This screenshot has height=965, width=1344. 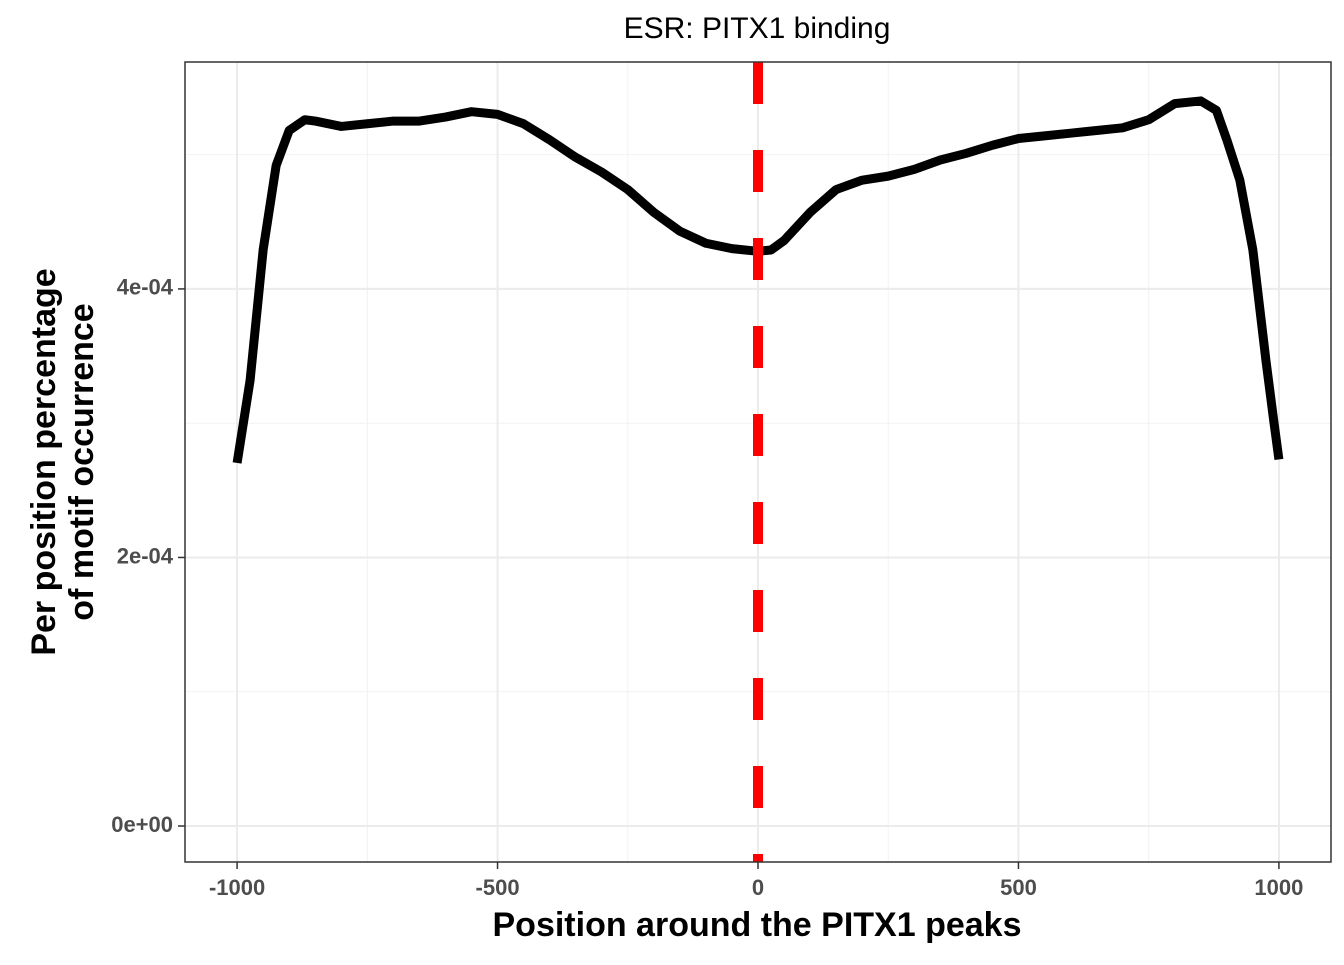 What do you see at coordinates (142, 824) in the screenshot?
I see `y-tick-label: 0e+00` at bounding box center [142, 824].